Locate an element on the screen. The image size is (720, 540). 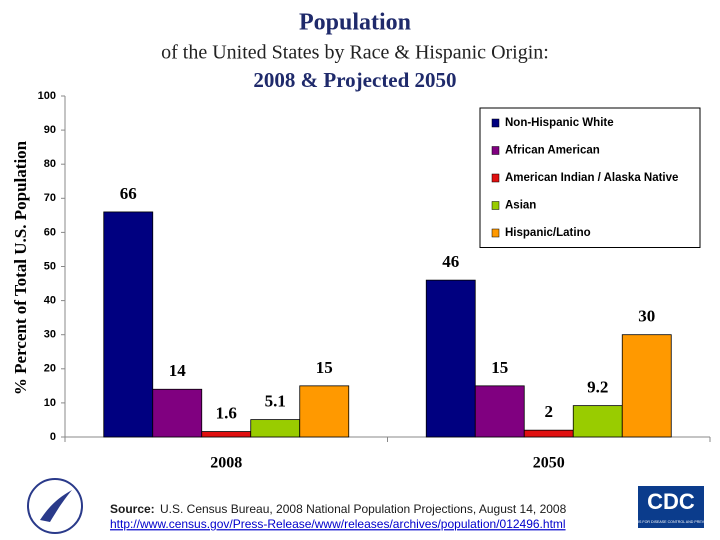
y-axis-label: % Percent of Total U.S. Population is located at coordinates (20, 267).